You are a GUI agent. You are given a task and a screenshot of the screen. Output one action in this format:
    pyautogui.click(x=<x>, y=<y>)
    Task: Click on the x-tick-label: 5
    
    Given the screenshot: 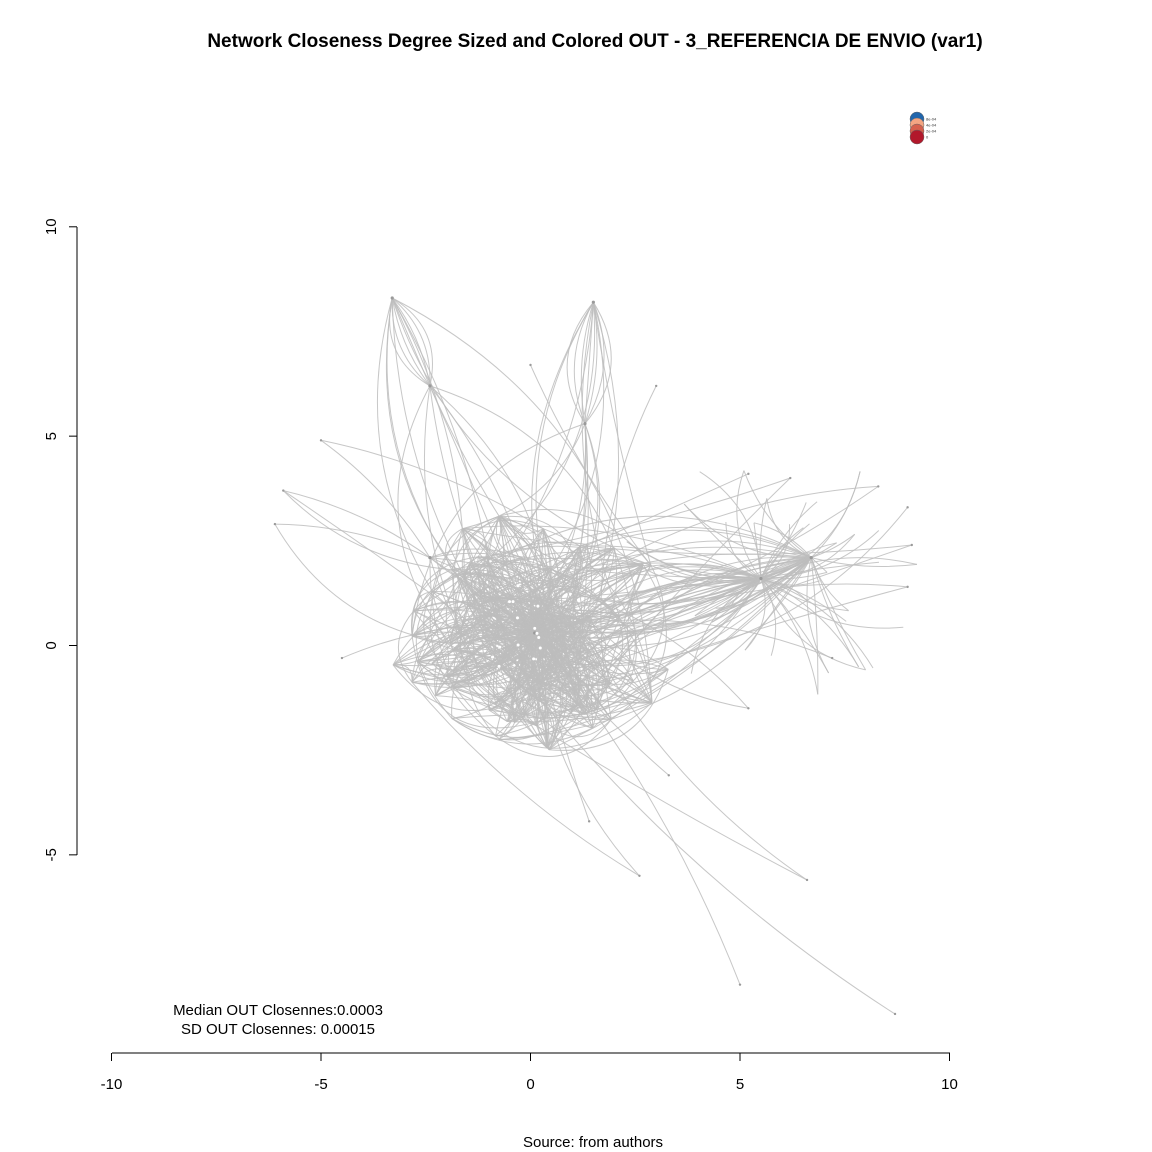 What is the action you would take?
    pyautogui.click(x=740, y=1084)
    